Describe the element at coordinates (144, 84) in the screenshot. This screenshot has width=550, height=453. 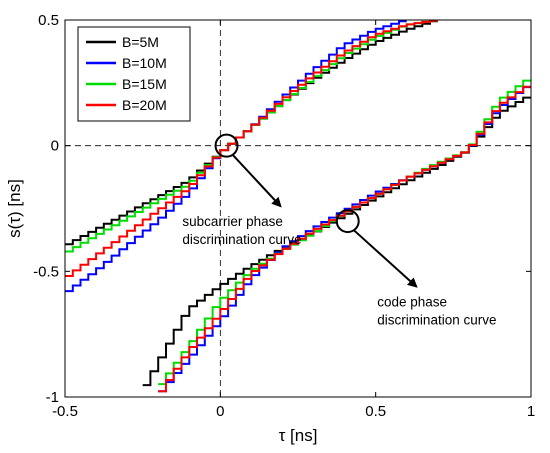
I see `legend-label: B=15M` at that location.